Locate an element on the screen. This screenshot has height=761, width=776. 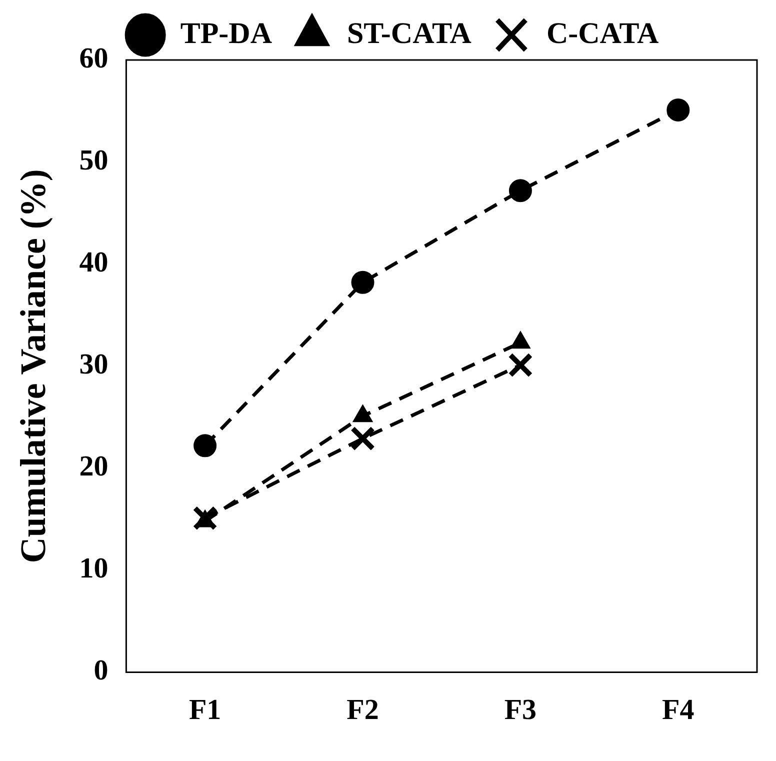
x-tick-label: F3 is located at coordinates (520, 710).